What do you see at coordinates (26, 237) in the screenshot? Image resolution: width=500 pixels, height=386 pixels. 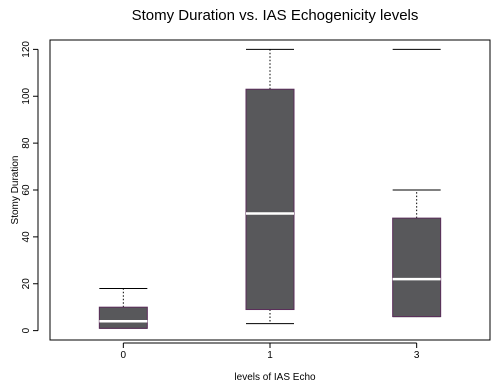 I see `y-tick-label: 40` at bounding box center [26, 237].